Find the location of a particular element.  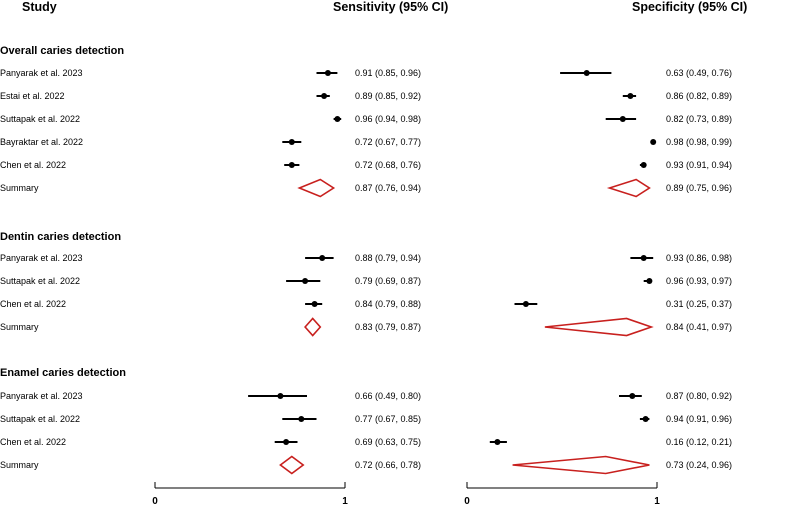

specificity-summary-value: 0.84 (0.41, 0.97) is located at coordinates (699, 327).